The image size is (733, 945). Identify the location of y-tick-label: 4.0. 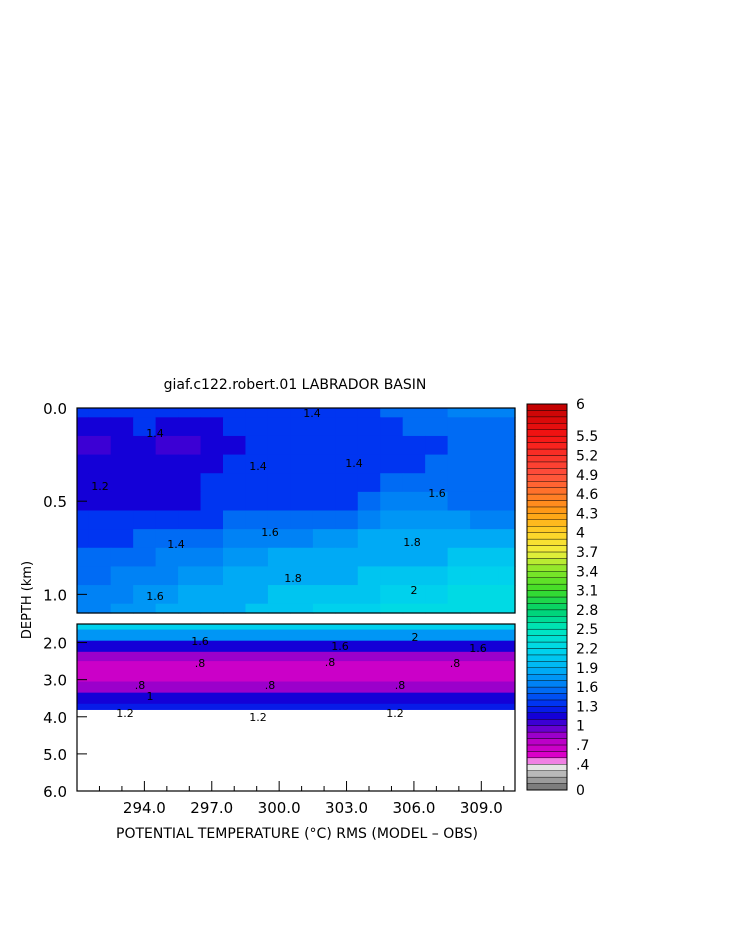
(55, 718).